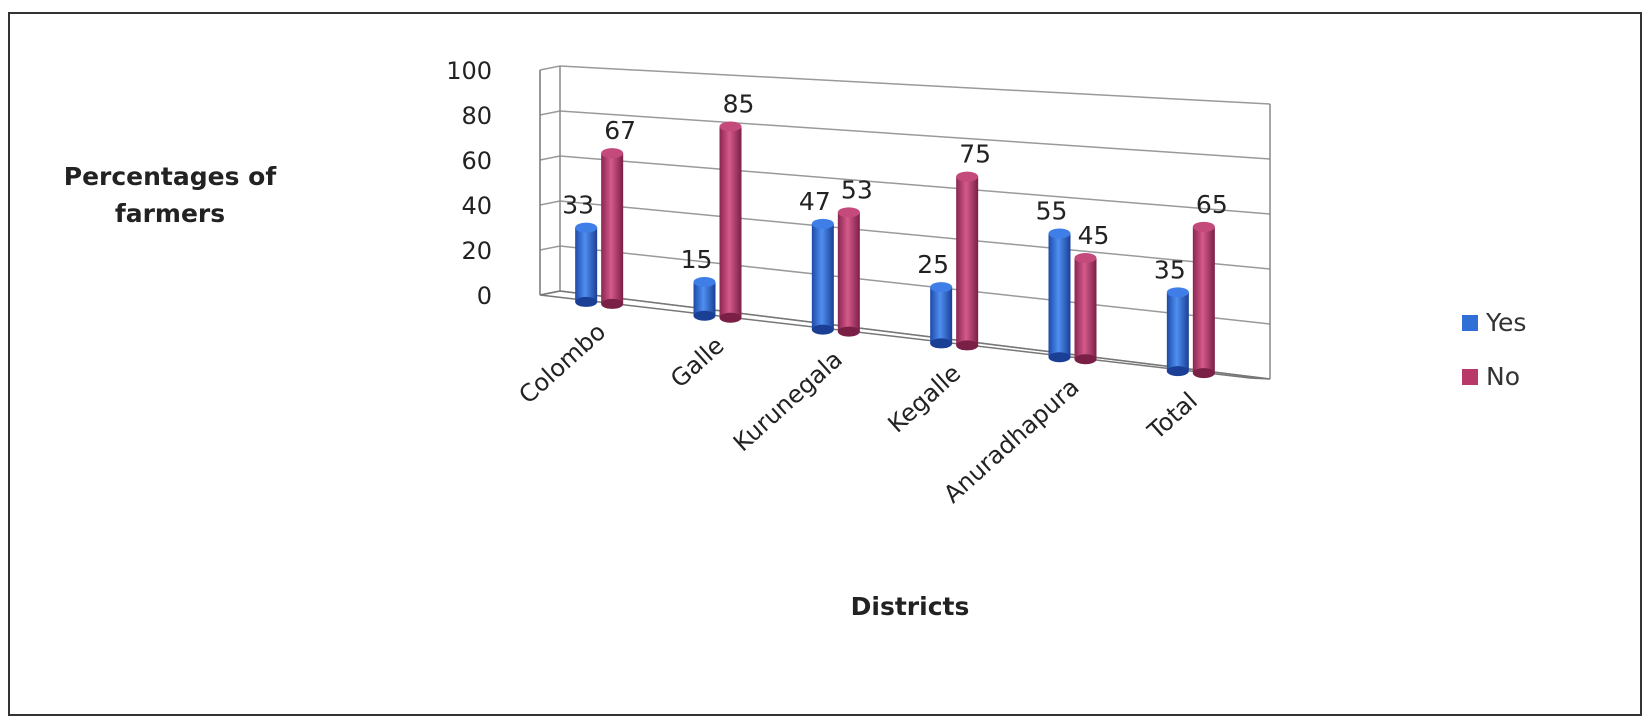 The image size is (1650, 719). What do you see at coordinates (1011, 441) in the screenshot?
I see `x-tick-label-anuradhapura: Anuradhapura` at bounding box center [1011, 441].